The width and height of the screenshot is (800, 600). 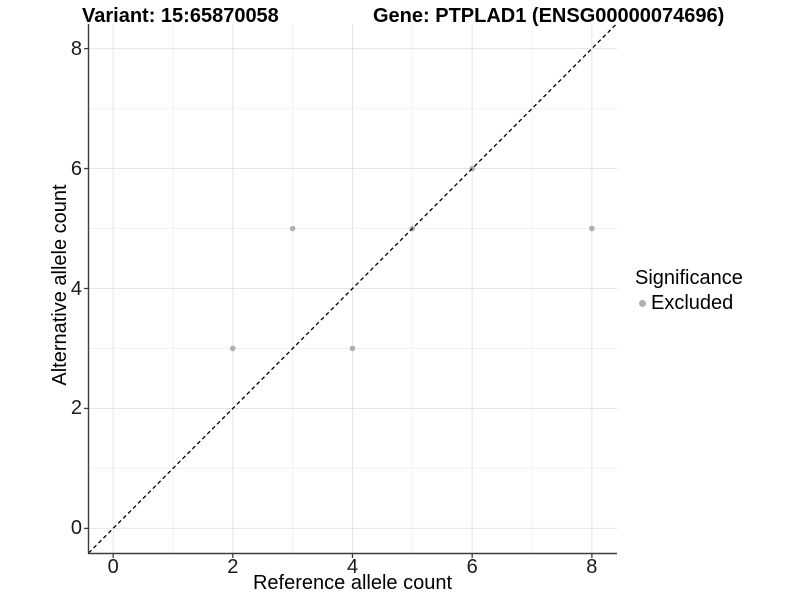 What do you see at coordinates (233, 567) in the screenshot?
I see `x-tick-label: 2` at bounding box center [233, 567].